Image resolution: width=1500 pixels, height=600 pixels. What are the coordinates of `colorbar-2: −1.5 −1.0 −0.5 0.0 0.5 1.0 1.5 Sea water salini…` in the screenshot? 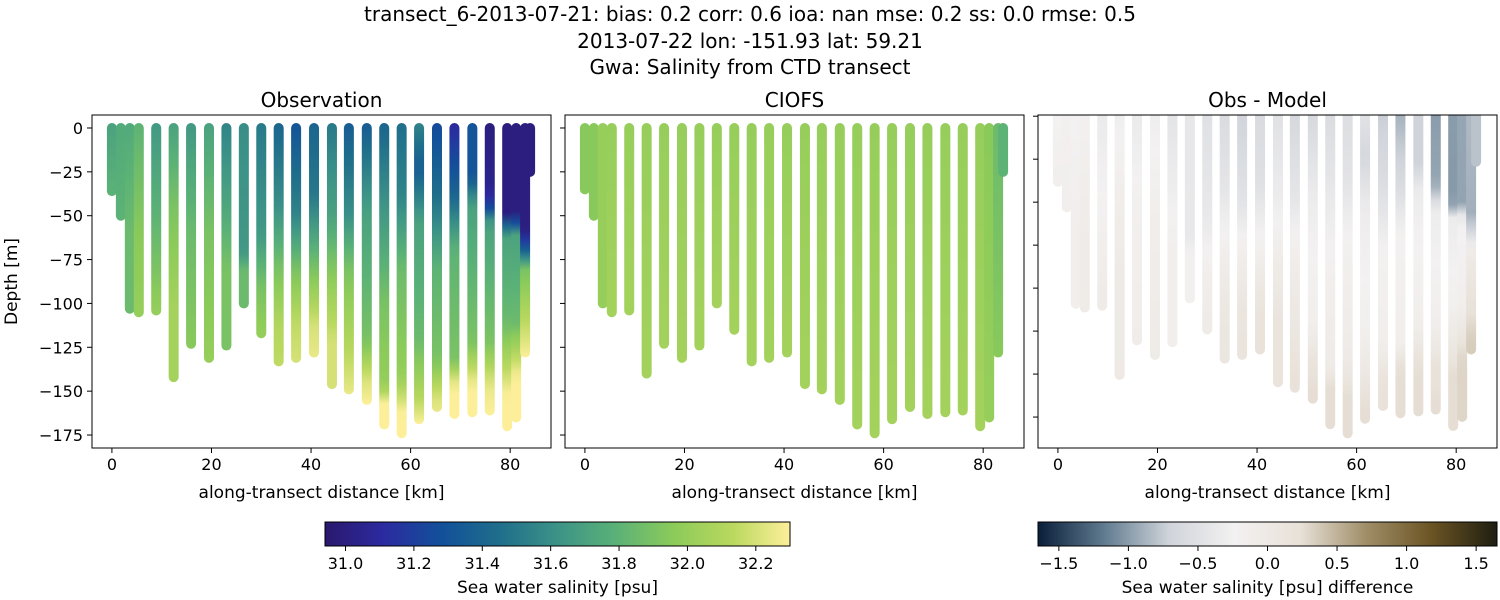 It's located at (1267, 559).